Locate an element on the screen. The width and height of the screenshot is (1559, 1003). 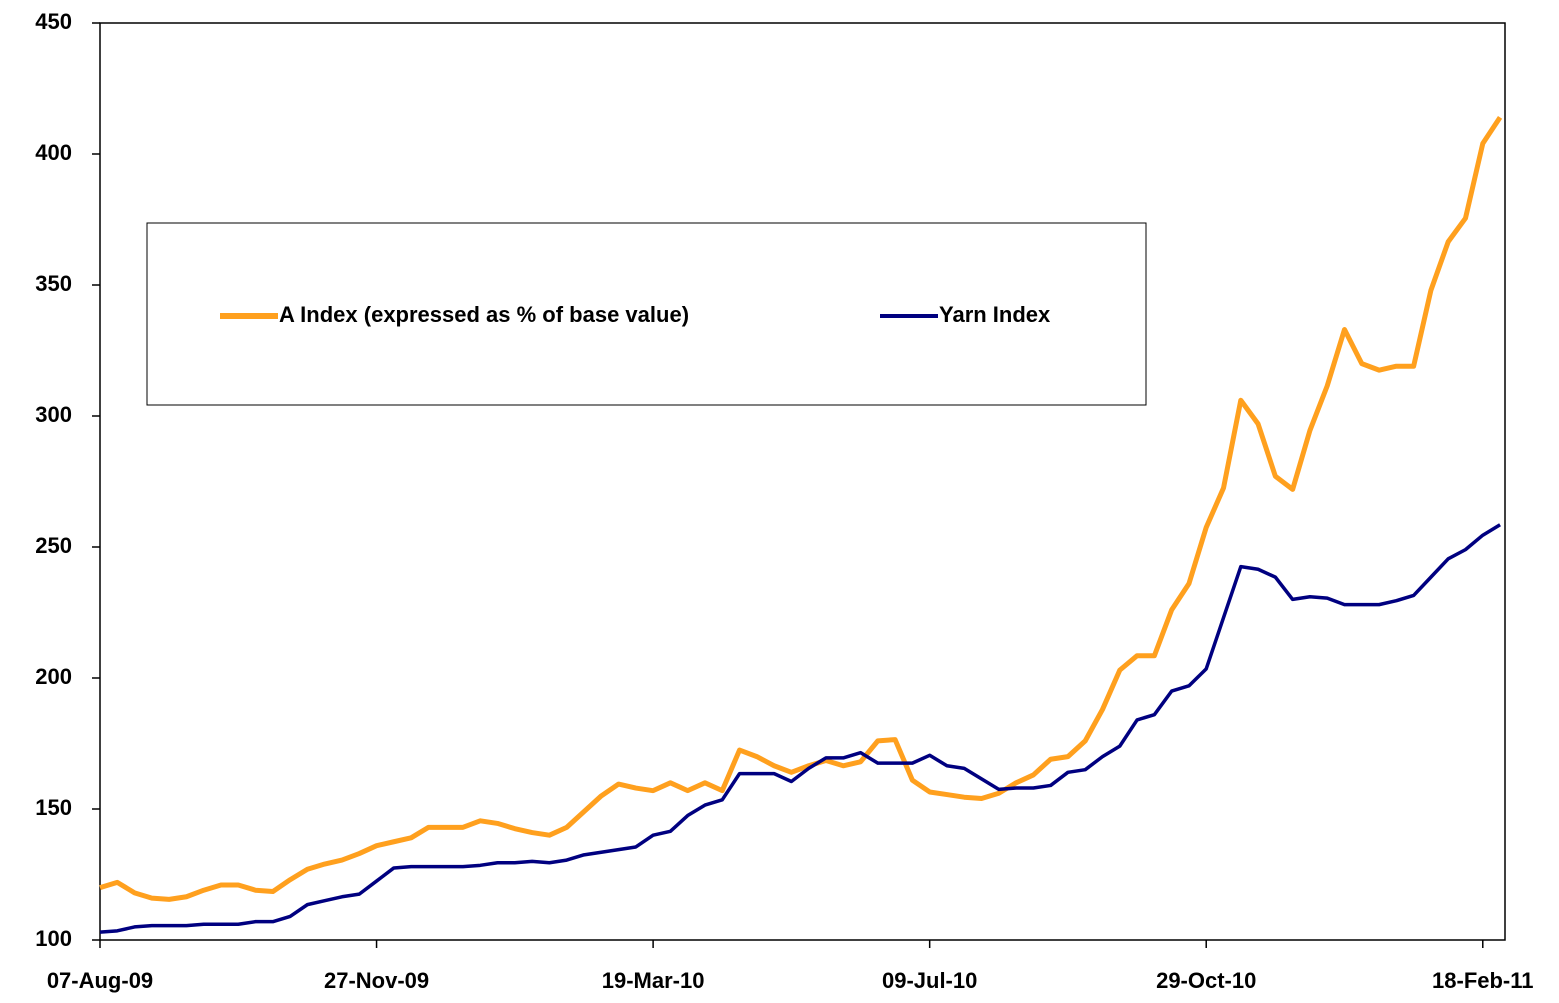
y-tick-label: 100 is located at coordinates (53, 938).